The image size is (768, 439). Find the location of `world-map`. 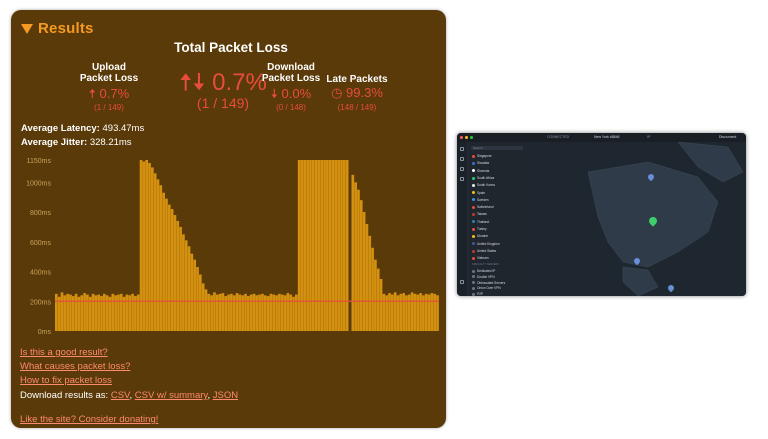

world-map is located at coordinates (637, 218).